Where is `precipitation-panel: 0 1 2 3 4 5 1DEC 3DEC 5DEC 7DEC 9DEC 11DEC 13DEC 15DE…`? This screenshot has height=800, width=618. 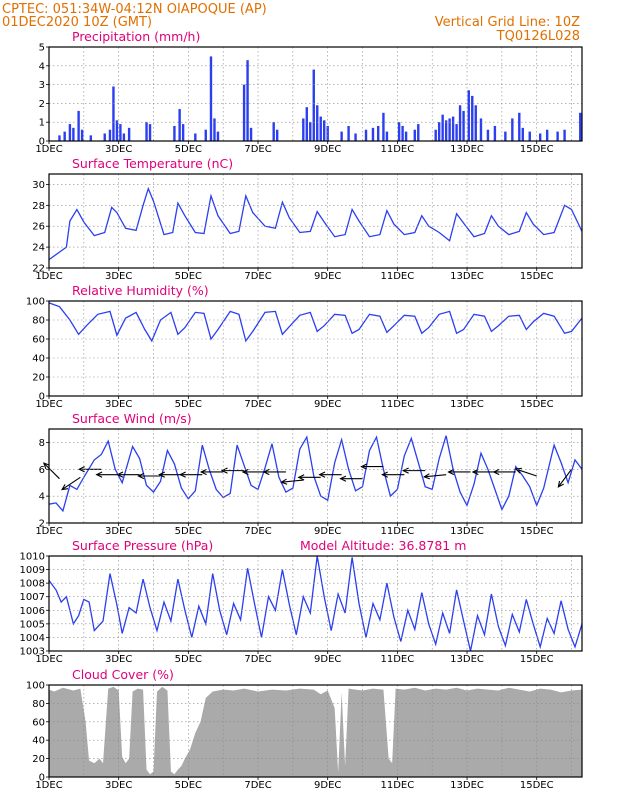
precipitation-panel: 0 1 2 3 4 5 1DEC 3DEC 5DEC 7DEC 9DEC 11DEC 13DEC 15DE… is located at coordinates (309, 92).